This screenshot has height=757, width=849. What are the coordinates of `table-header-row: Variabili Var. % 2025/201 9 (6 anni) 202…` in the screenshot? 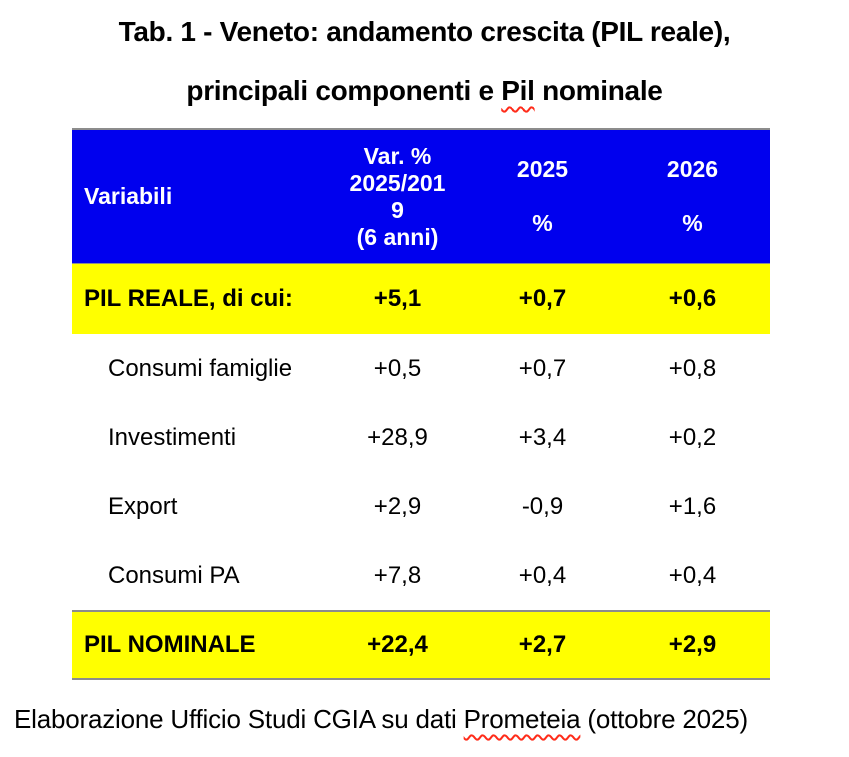 It's located at (421, 197).